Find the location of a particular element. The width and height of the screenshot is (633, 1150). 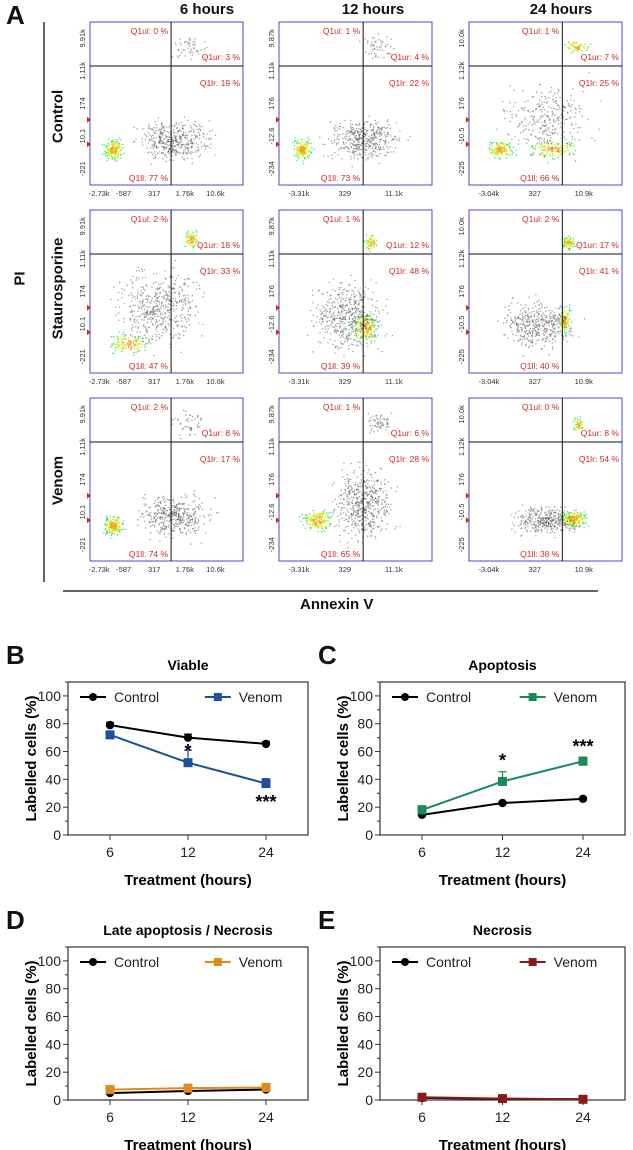

quadrant-lr-label: Q1lr: 41 % is located at coordinates (599, 271).